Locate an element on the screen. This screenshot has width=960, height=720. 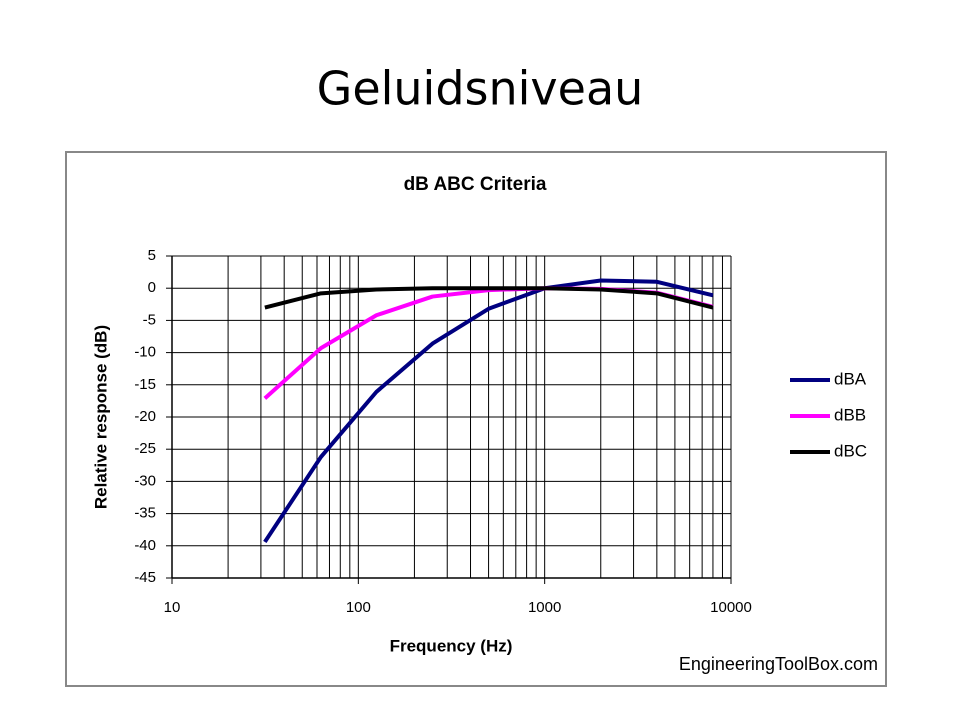
chart-title: dB ABC Criteria is located at coordinates (475, 184).